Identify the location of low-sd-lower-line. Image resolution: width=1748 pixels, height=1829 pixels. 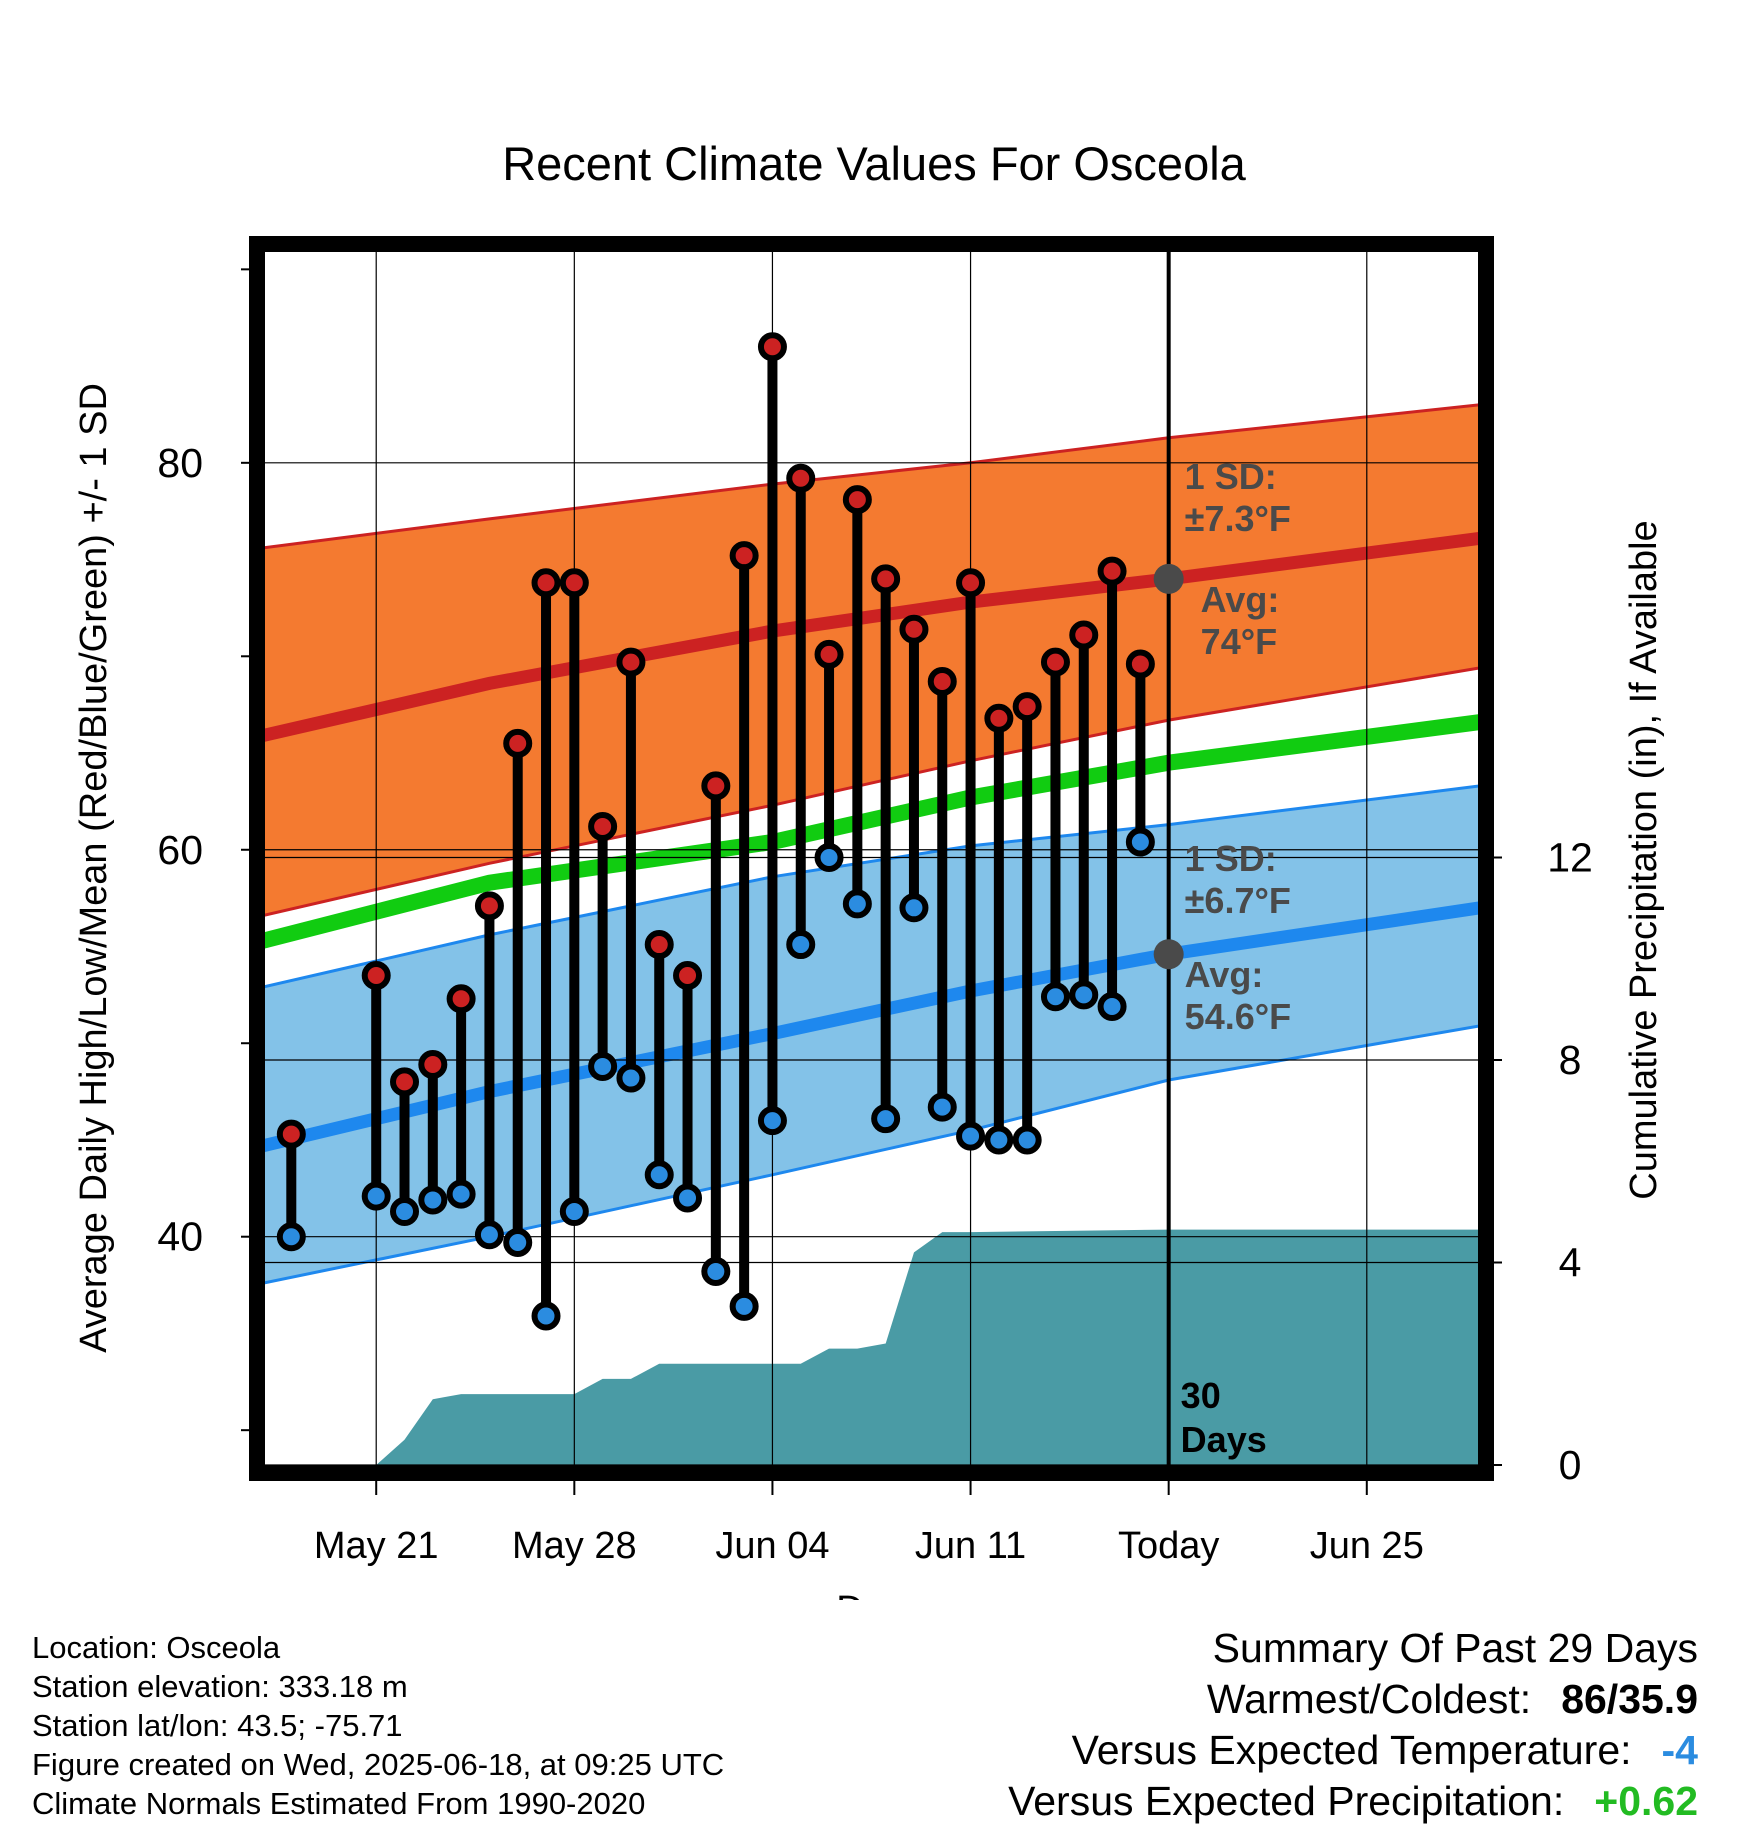
(871, 1154).